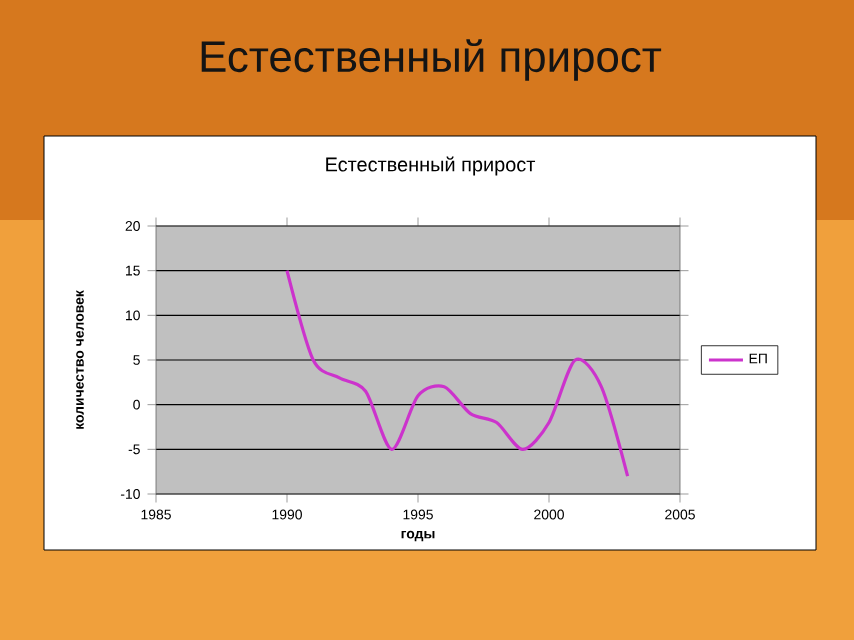 The image size is (854, 640). I want to click on line-series, so click(457, 373).